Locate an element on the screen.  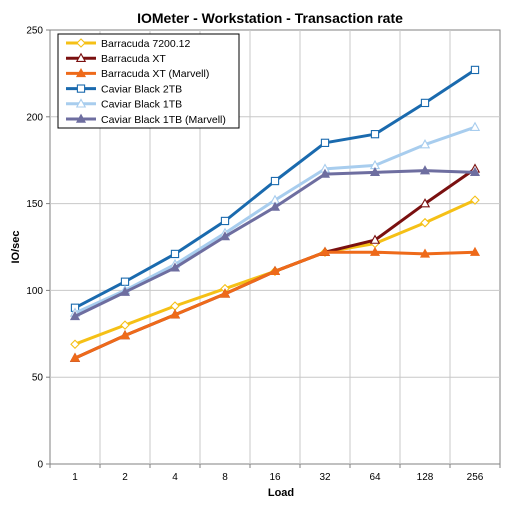
legend-item: Caviar Black 1TB is located at coordinates (124, 104).